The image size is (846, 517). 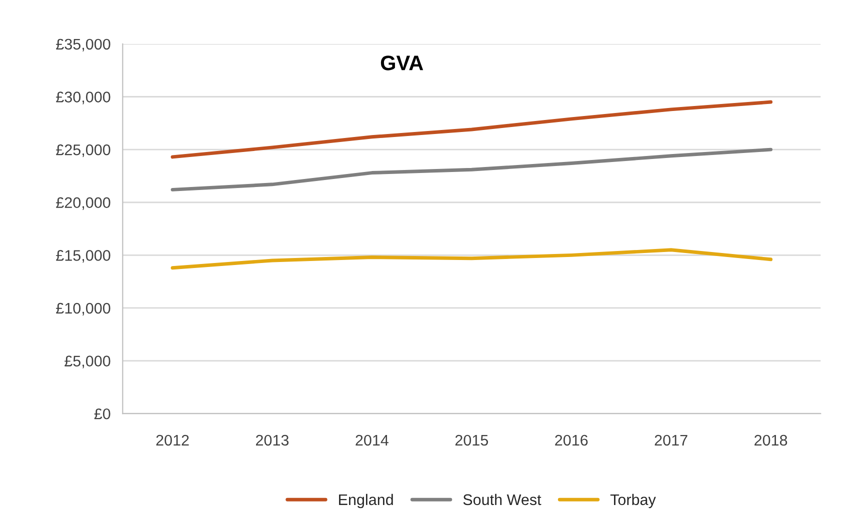 What do you see at coordinates (402, 63) in the screenshot?
I see `chart-title: GVA` at bounding box center [402, 63].